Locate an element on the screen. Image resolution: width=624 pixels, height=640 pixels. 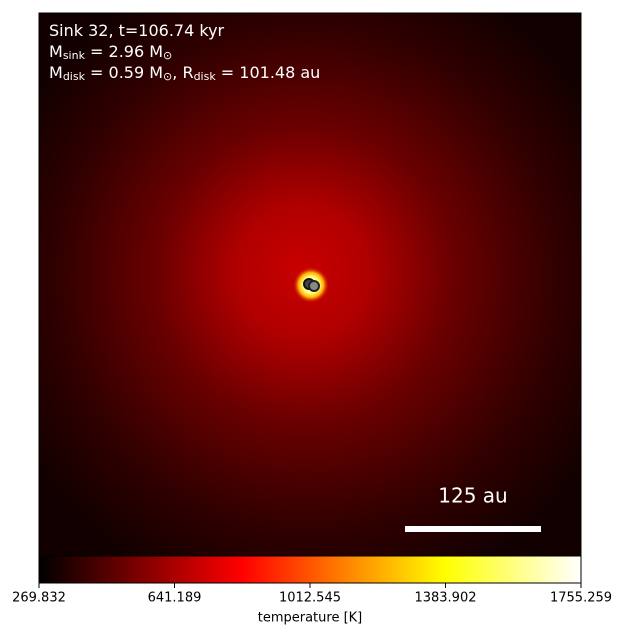
tick-label: 269.832 is located at coordinates (39, 598).